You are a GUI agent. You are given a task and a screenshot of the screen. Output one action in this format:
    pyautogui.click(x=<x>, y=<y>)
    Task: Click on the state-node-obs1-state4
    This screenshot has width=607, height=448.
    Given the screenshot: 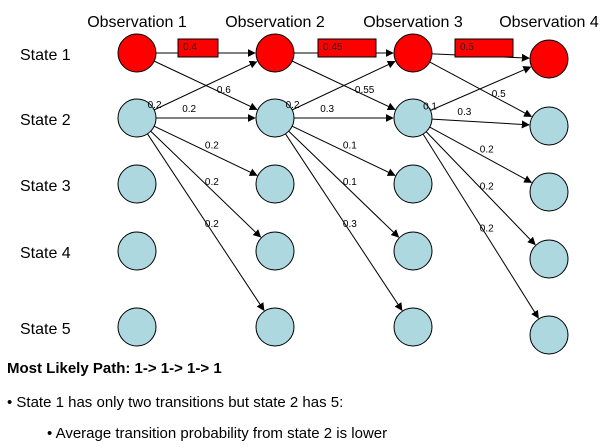 What is the action you would take?
    pyautogui.click(x=137, y=251)
    